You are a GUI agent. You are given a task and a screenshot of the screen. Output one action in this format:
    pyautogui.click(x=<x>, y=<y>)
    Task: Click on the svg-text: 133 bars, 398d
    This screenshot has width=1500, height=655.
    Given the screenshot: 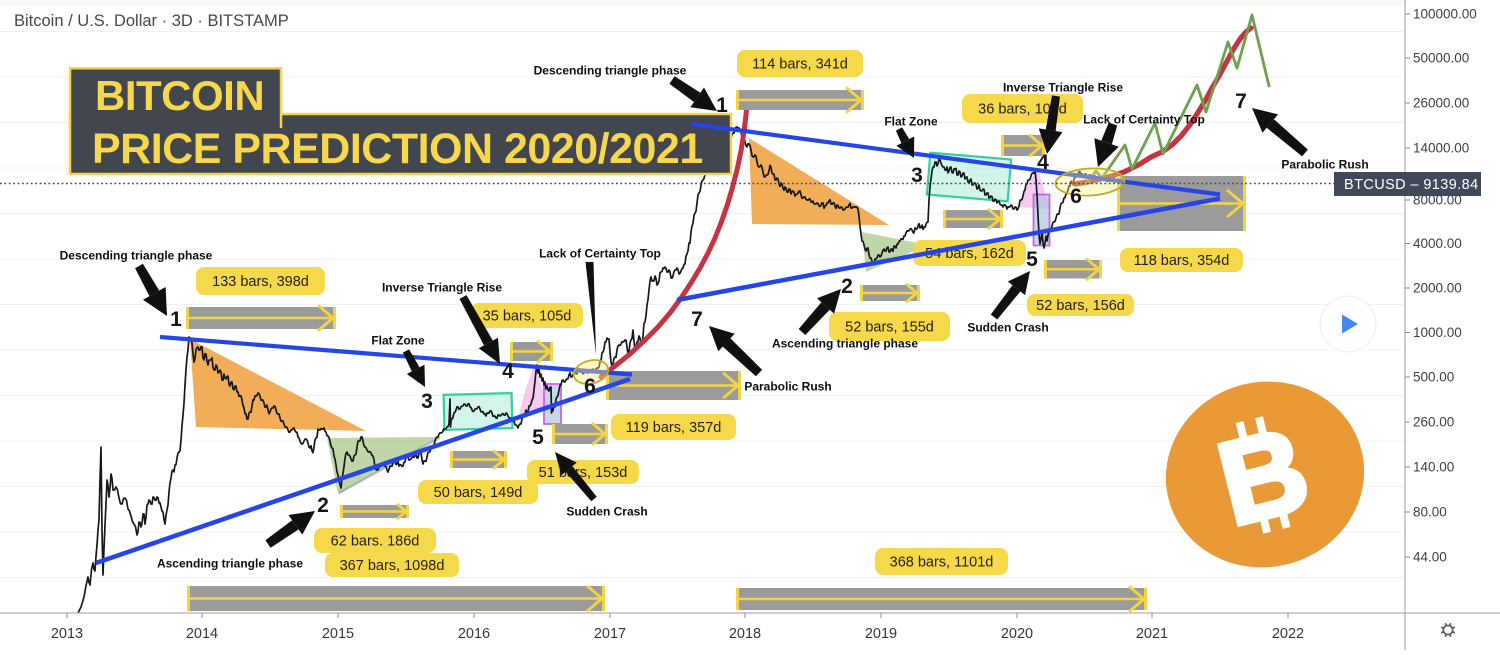 What is the action you would take?
    pyautogui.click(x=260, y=282)
    